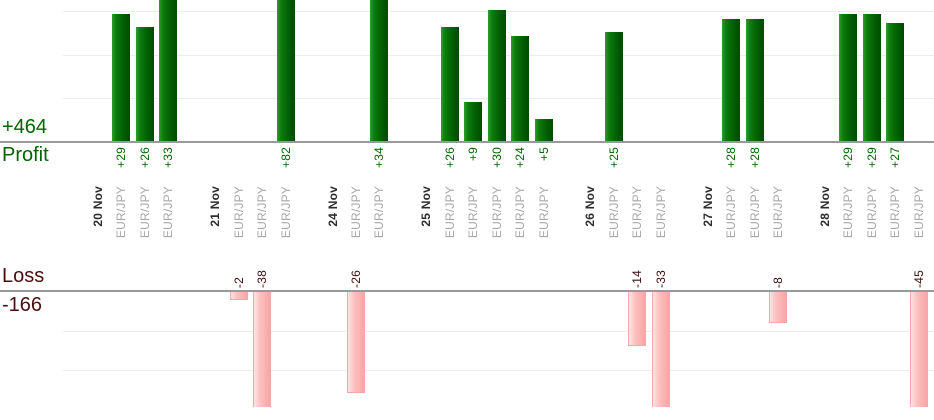  Describe the element at coordinates (660, 279) in the screenshot. I see `trade-value-label: -33` at that location.